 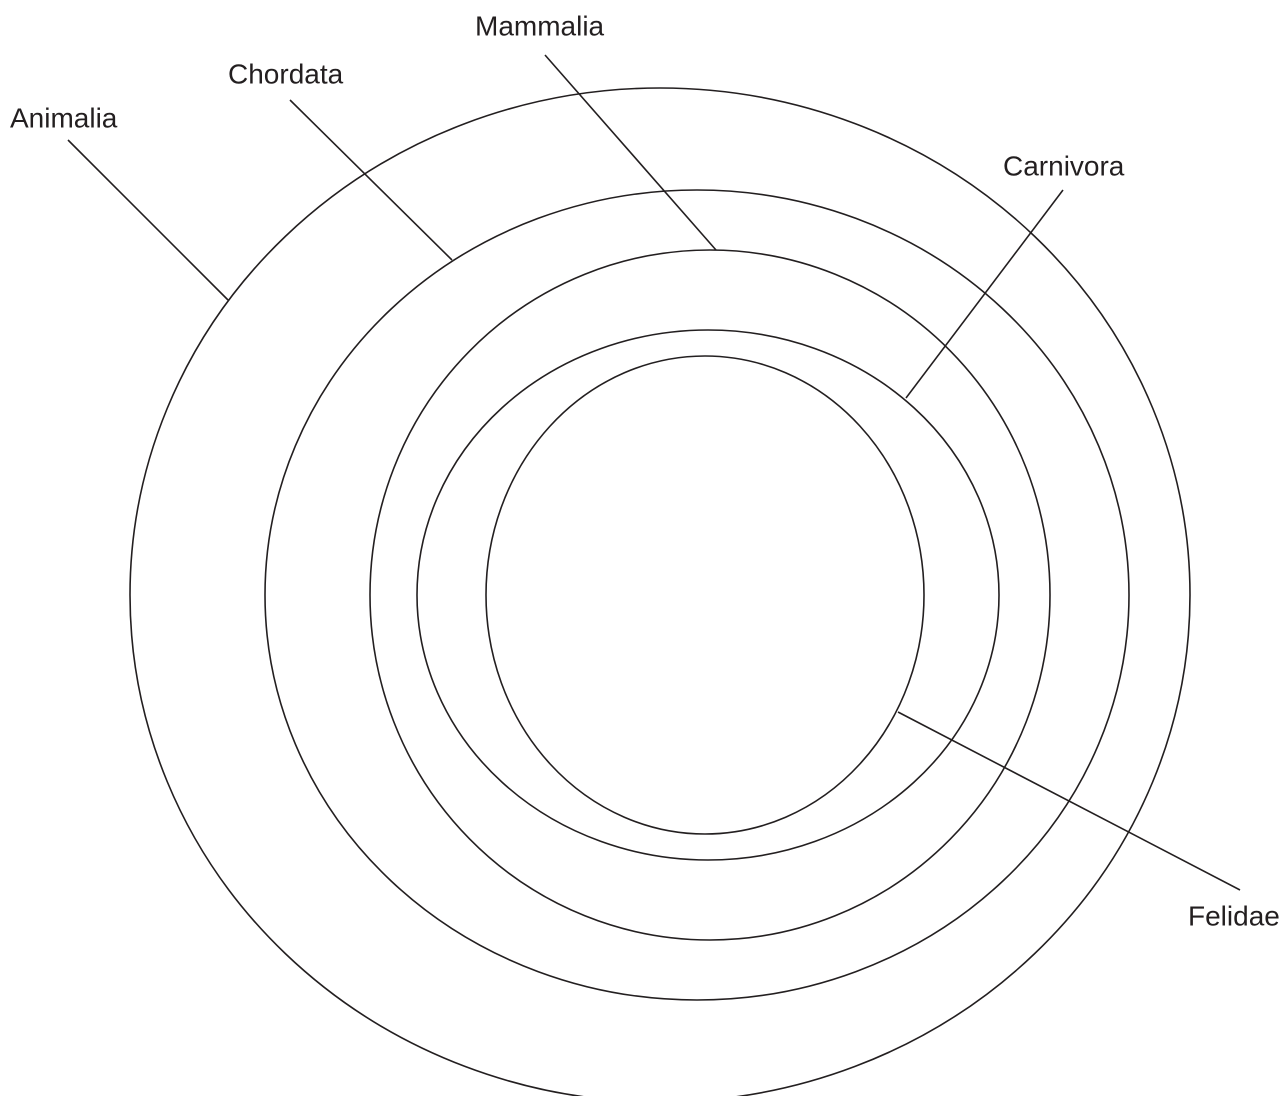 I want to click on felidae-ring, so click(x=705, y=595).